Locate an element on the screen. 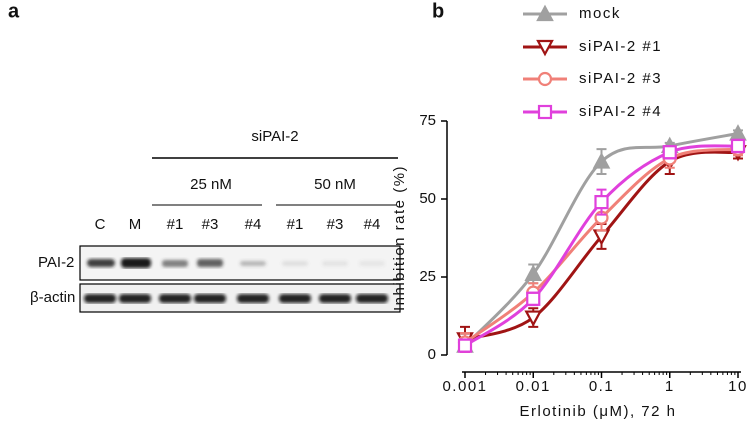 This screenshot has height=427, width=748. legend-label: mock is located at coordinates (600, 13).